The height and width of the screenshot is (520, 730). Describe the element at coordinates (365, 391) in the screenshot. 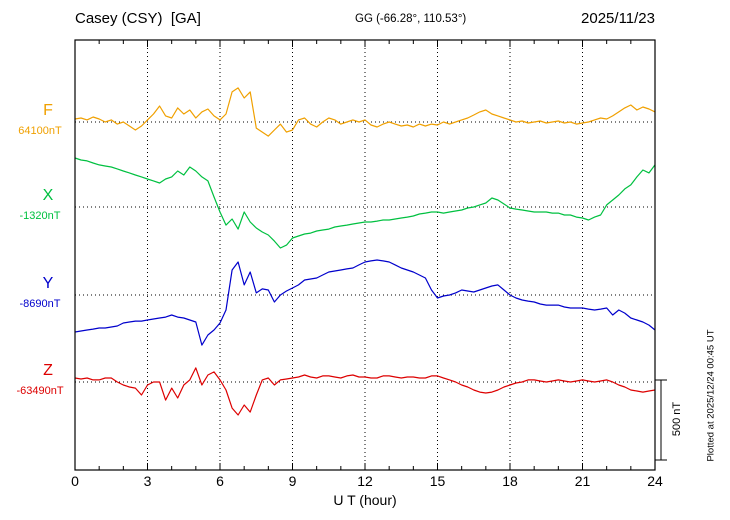

I see `trace-Z` at that location.